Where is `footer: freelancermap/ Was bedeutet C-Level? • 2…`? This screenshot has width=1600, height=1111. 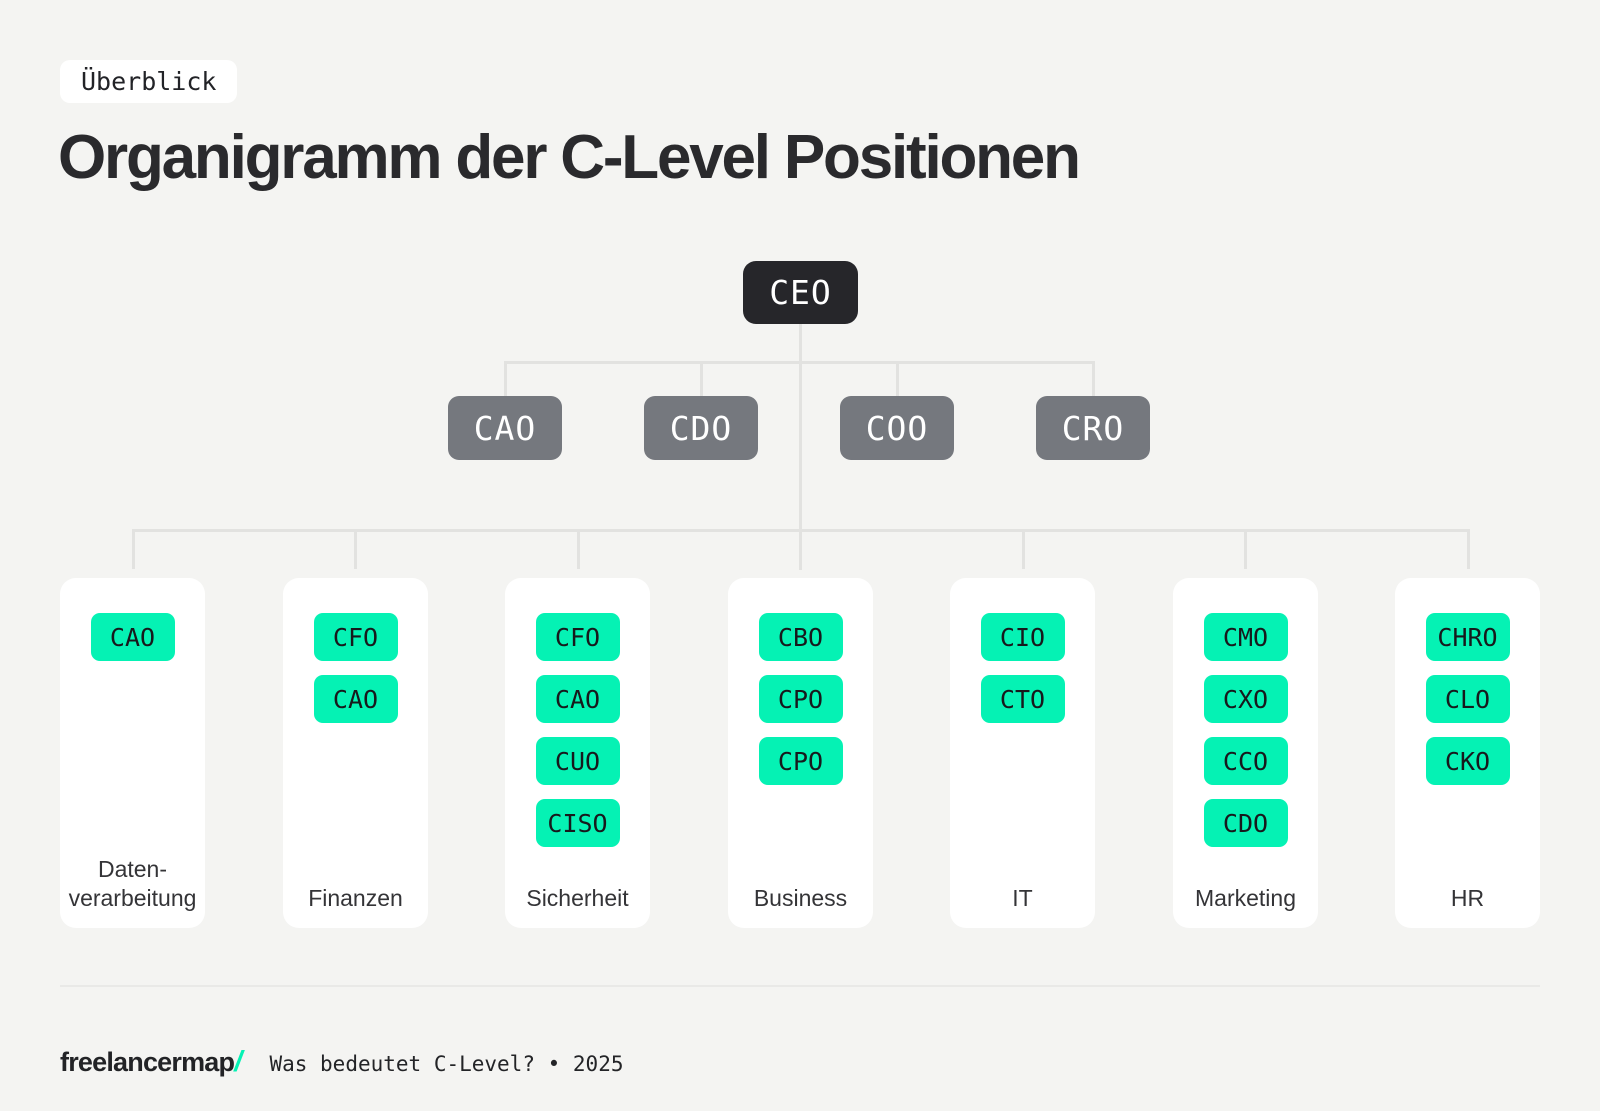
footer: freelancermap/ Was bedeutet C-Level? • 2… is located at coordinates (341, 1062).